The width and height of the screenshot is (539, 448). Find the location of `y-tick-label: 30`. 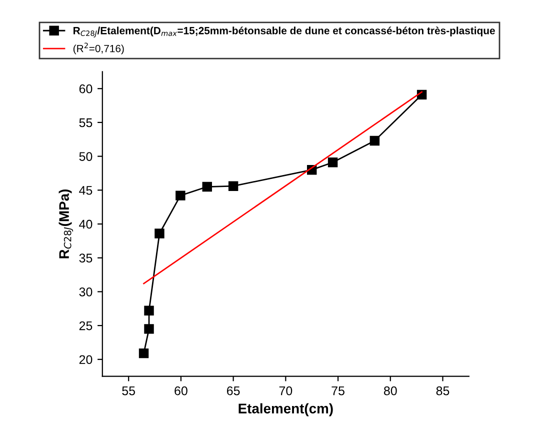

y-tick-label: 30 is located at coordinates (85, 292).